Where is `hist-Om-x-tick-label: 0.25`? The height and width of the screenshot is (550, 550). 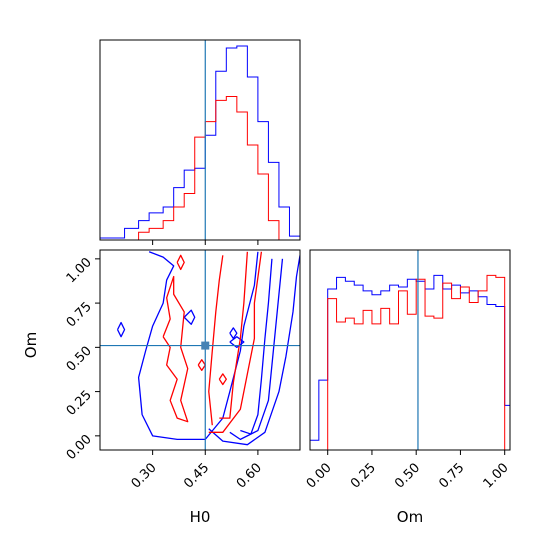 hist-Om-x-tick-label: 0.25 is located at coordinates (363, 475).